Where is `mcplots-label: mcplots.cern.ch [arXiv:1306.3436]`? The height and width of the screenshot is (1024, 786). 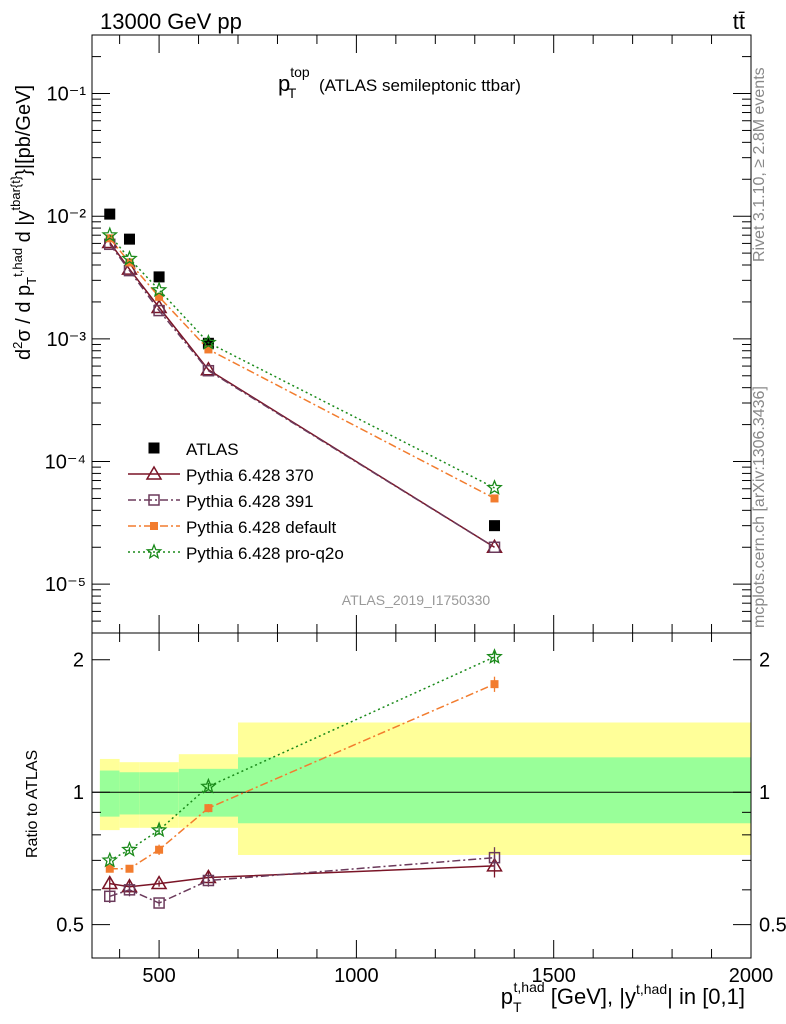 mcplots-label: mcplots.cern.ch [arXiv:1306.3436] is located at coordinates (759, 507).